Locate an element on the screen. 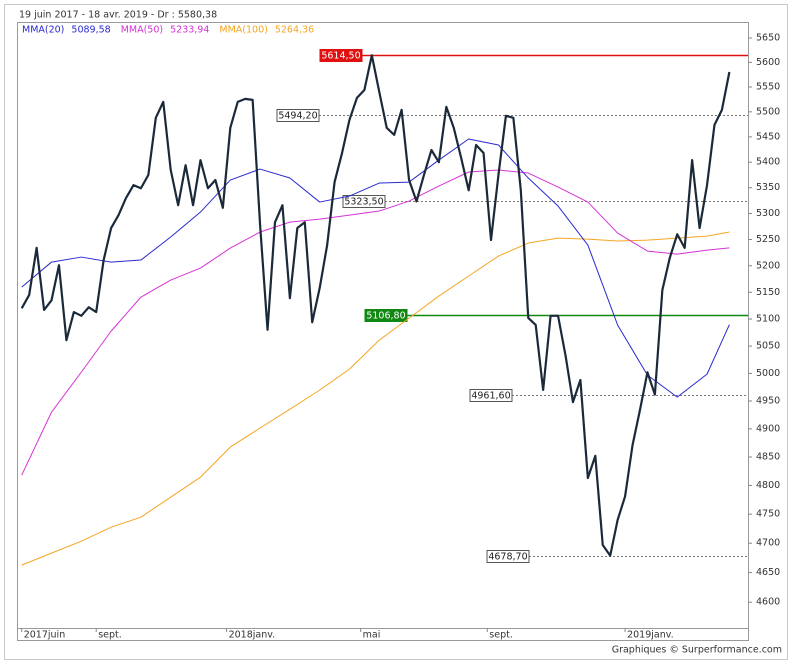 The height and width of the screenshot is (671, 800). x-tick-label: 2017juin is located at coordinates (45, 635).